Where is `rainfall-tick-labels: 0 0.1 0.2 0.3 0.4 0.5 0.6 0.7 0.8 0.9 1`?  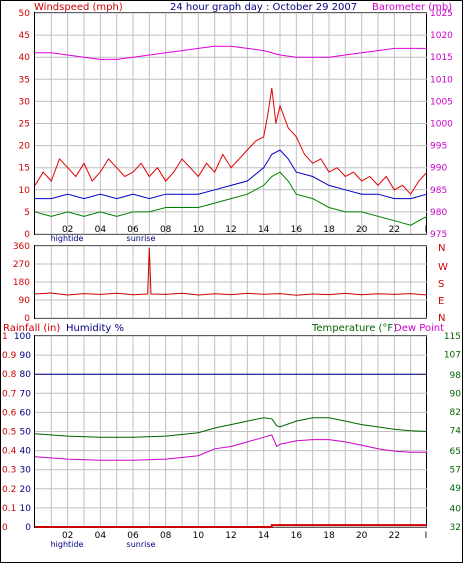
rainfall-tick-labels: 0 0.1 0.2 0.3 0.4 0.5 0.6 0.7 0.8 0.9 1 is located at coordinates (9, 432).